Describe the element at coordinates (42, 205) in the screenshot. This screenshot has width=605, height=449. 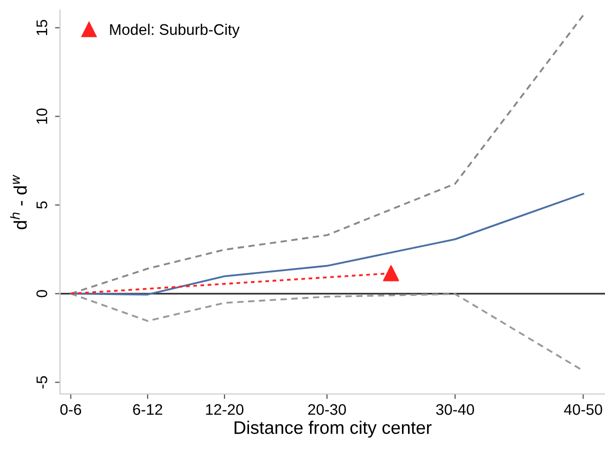
I see `y-tick-label: 5` at that location.